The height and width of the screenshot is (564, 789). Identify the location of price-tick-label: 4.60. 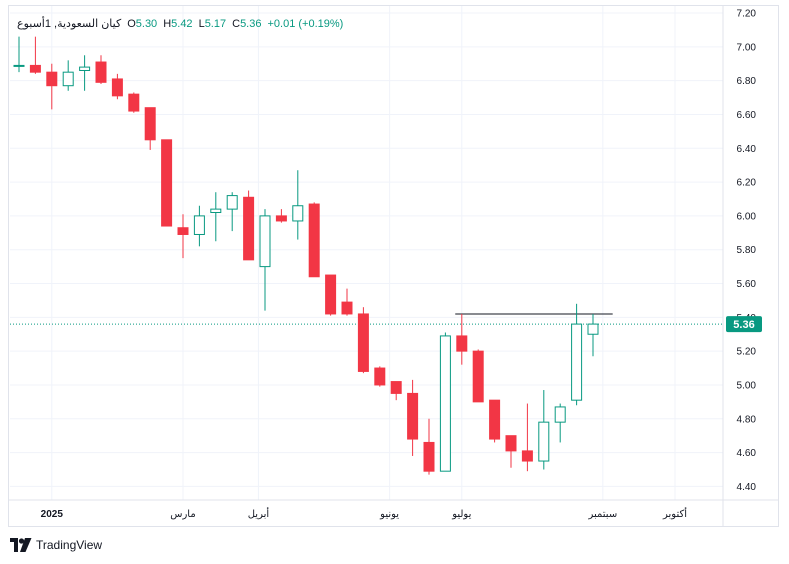
(747, 453).